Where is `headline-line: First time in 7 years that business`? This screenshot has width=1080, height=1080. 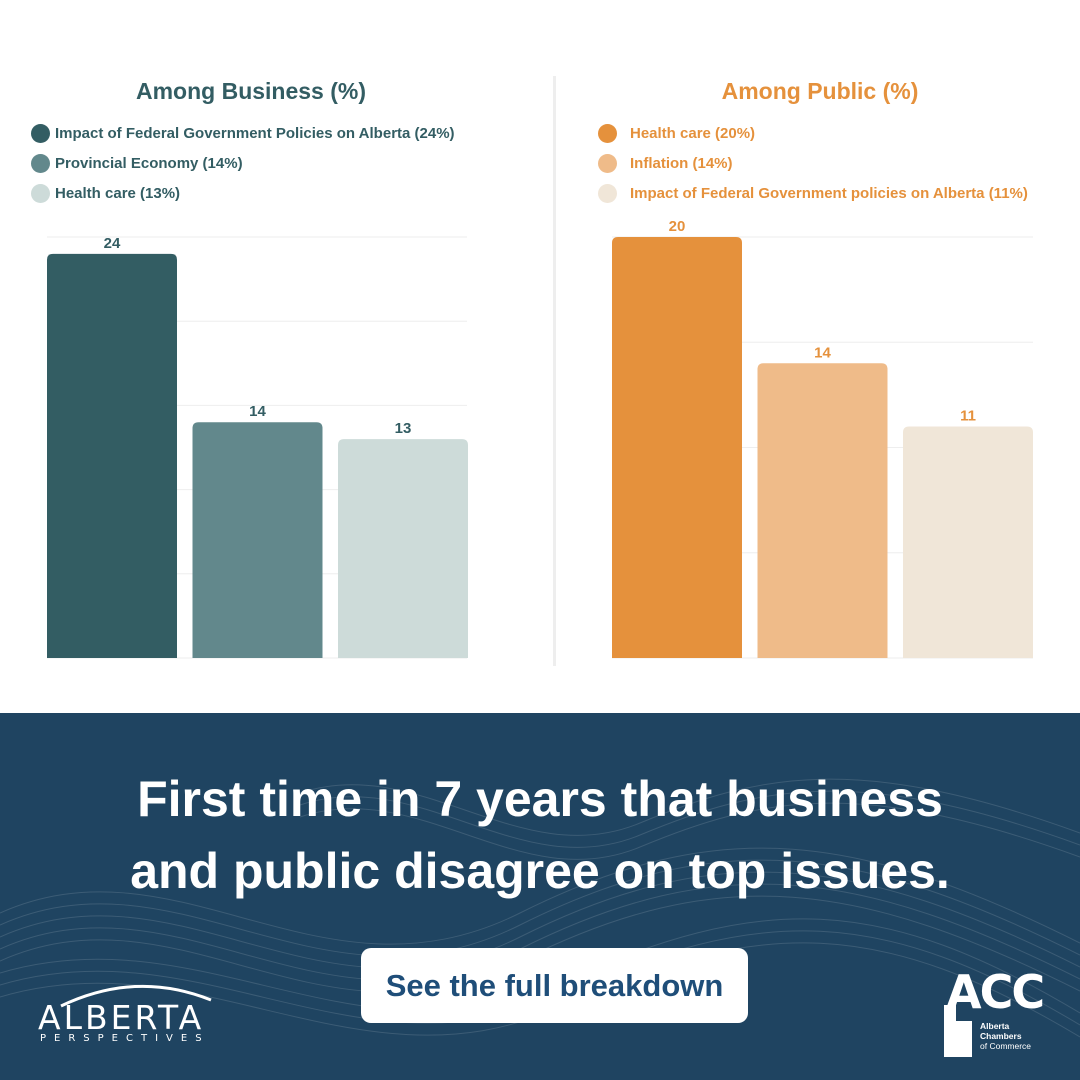 headline-line: First time in 7 years that business is located at coordinates (540, 799).